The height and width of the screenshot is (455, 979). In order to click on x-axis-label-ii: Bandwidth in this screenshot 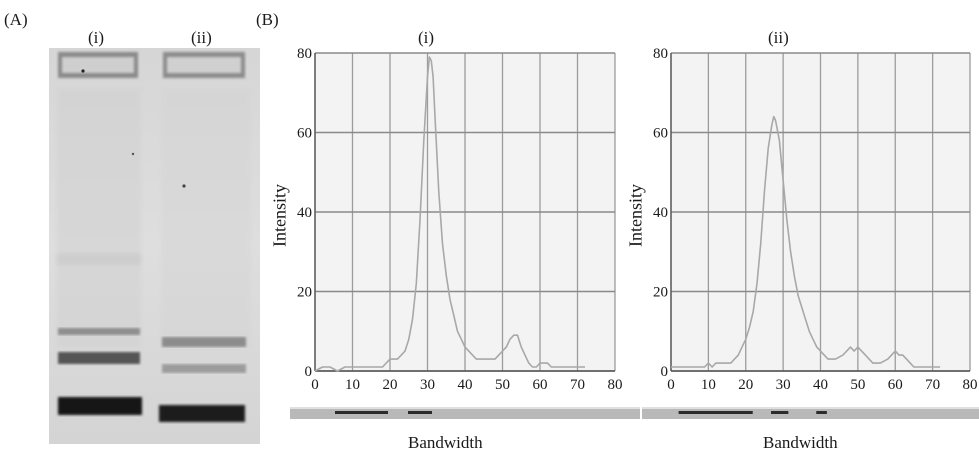, I will do `click(800, 442)`.